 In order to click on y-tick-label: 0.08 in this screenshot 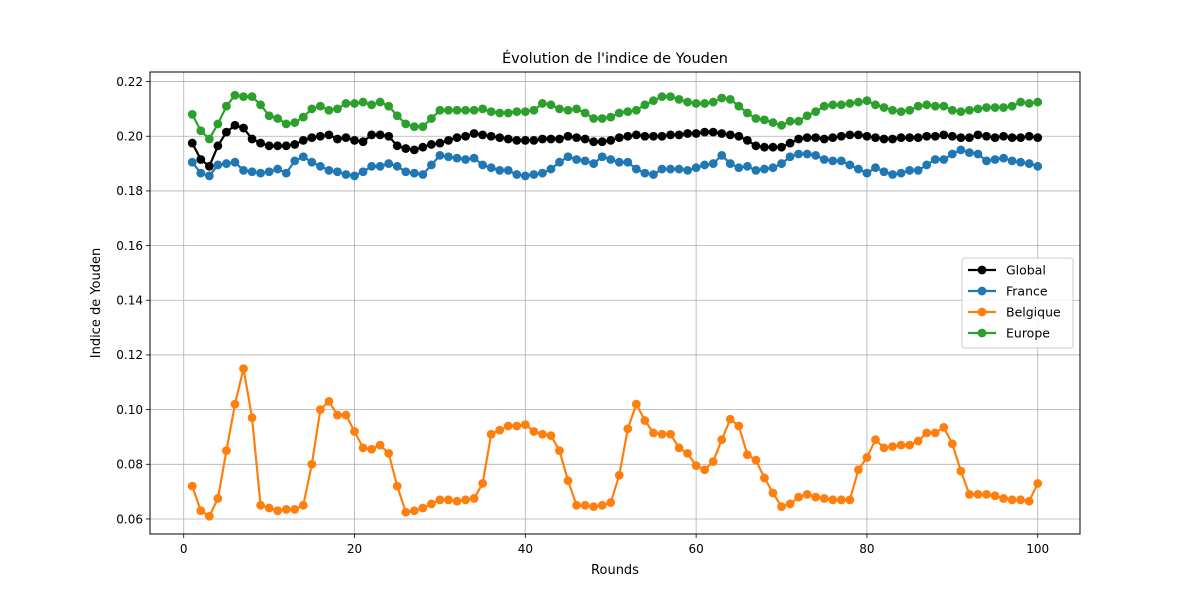, I will do `click(129, 465)`.